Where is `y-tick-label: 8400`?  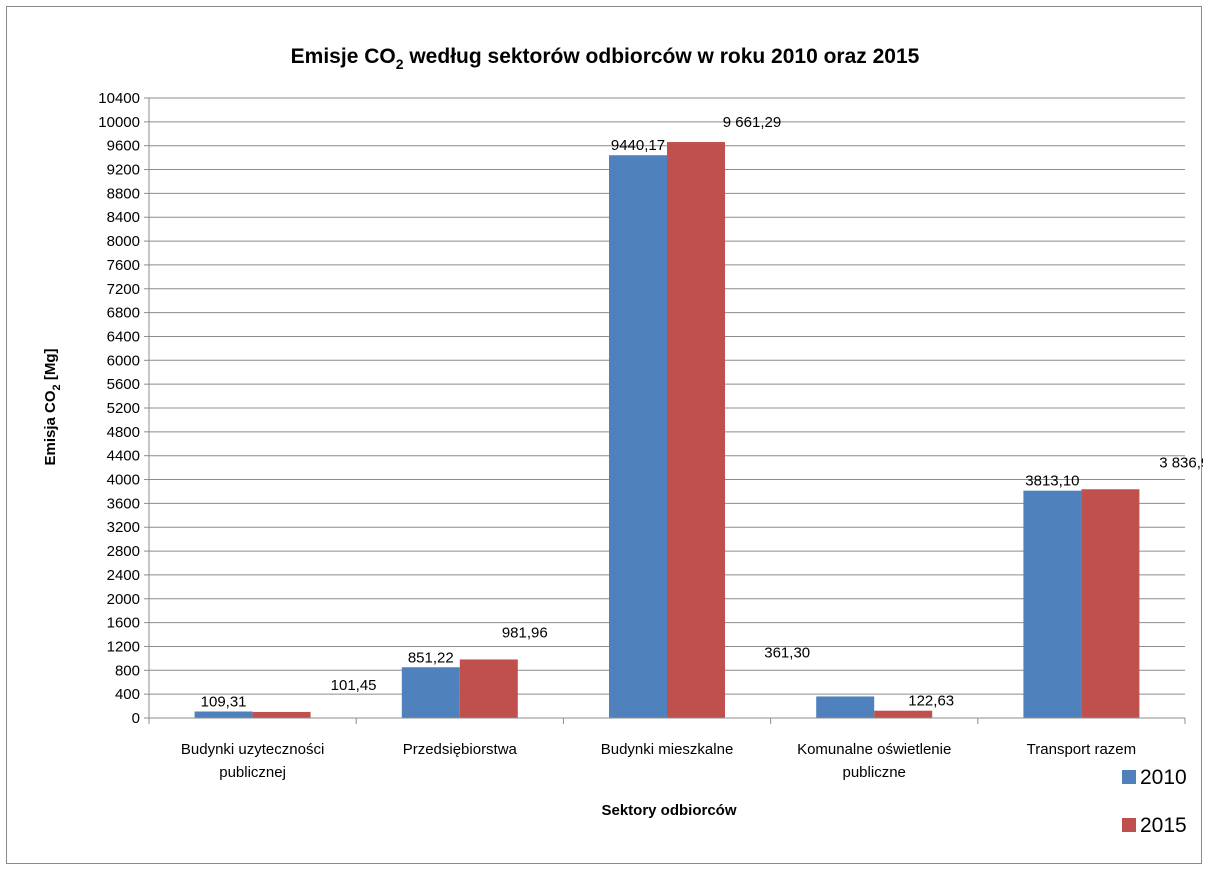
y-tick-label: 8400 is located at coordinates (123, 217).